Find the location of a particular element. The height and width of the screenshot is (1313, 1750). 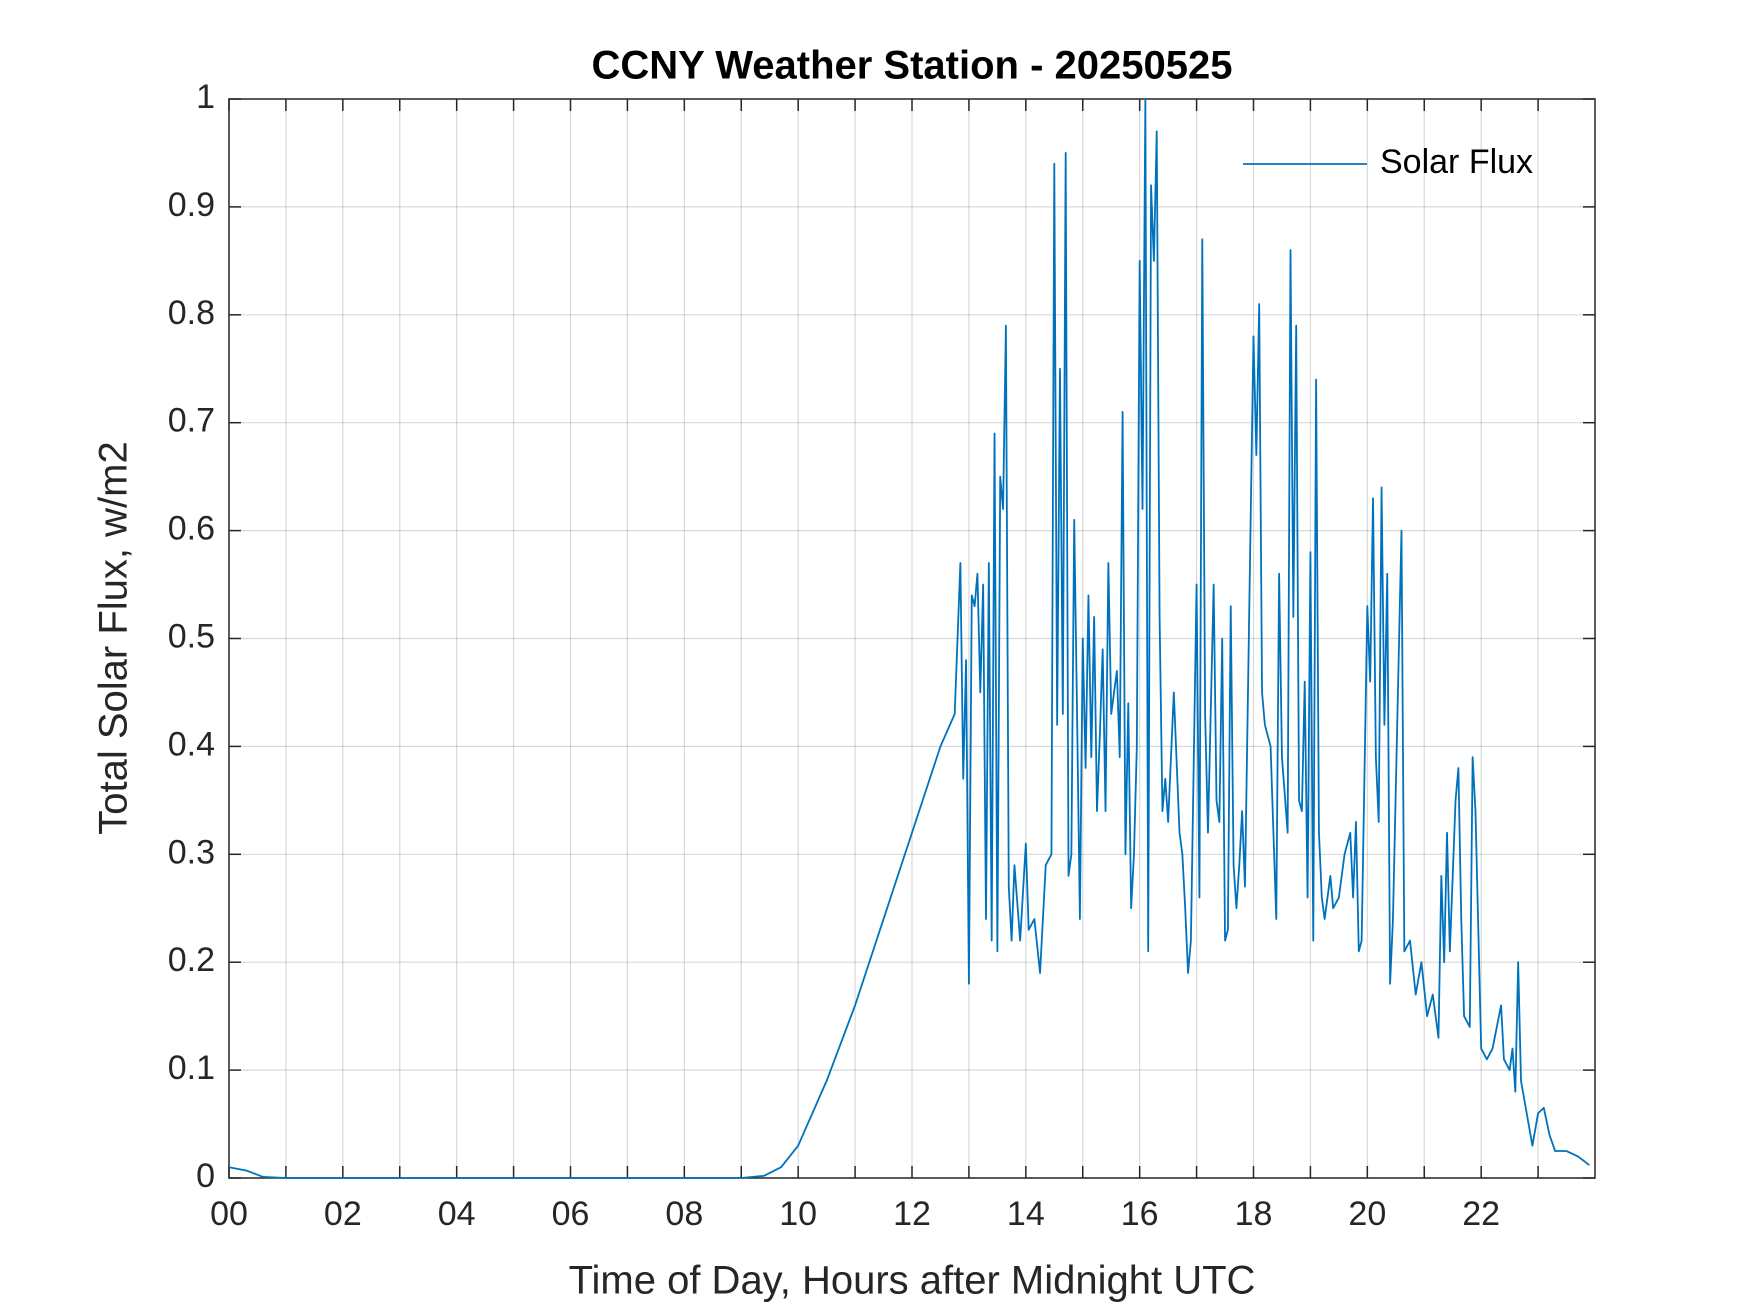

y-tick-label: 0.5 is located at coordinates (191, 636).